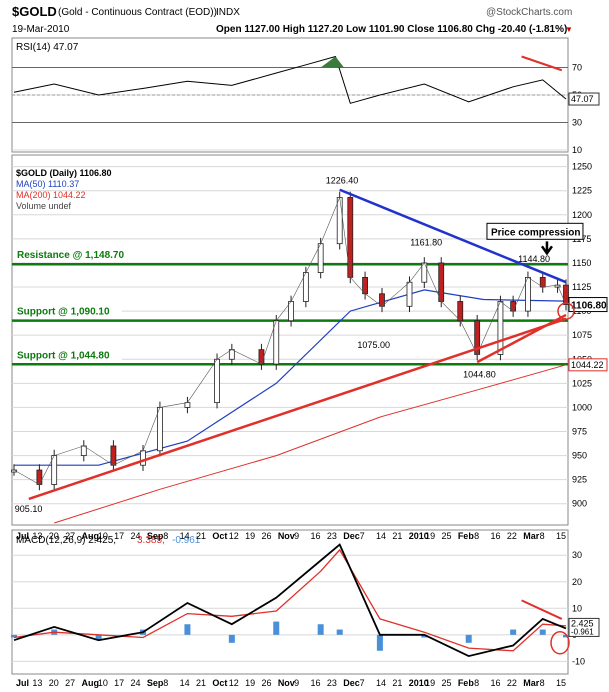 The width and height of the screenshot is (609, 692). Describe the element at coordinates (453, 236) in the screenshot. I see `trendline-blue` at that location.